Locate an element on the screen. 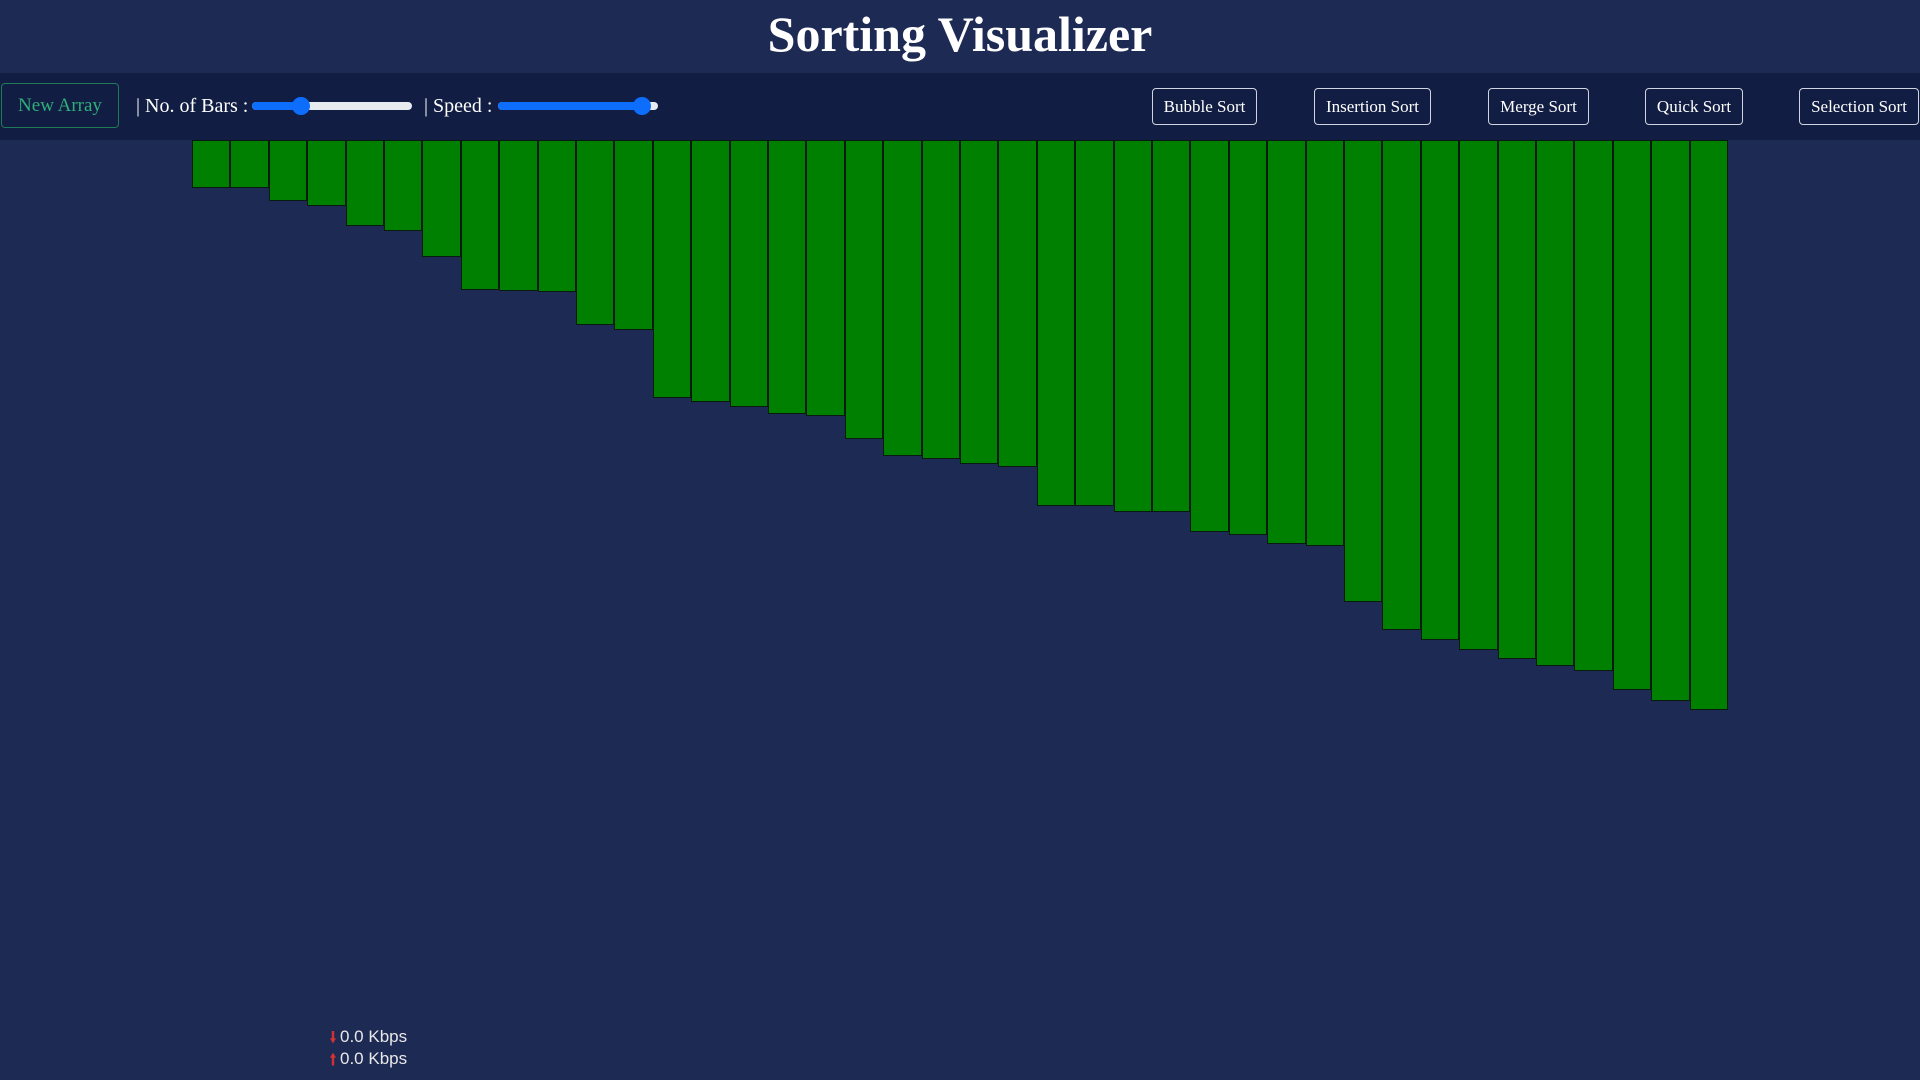 The width and height of the screenshot is (1920, 1080). download-speed: 0.0 Kbps is located at coordinates (374, 1036).